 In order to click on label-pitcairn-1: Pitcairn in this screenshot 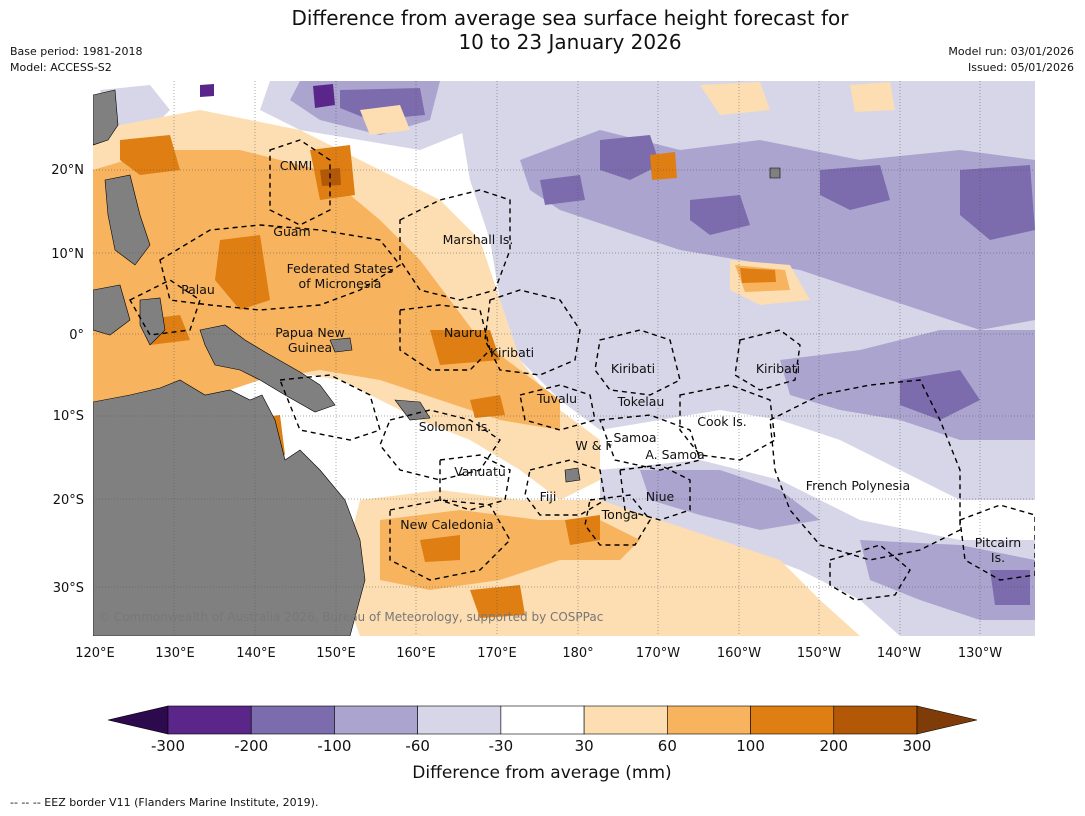, I will do `click(998, 542)`.